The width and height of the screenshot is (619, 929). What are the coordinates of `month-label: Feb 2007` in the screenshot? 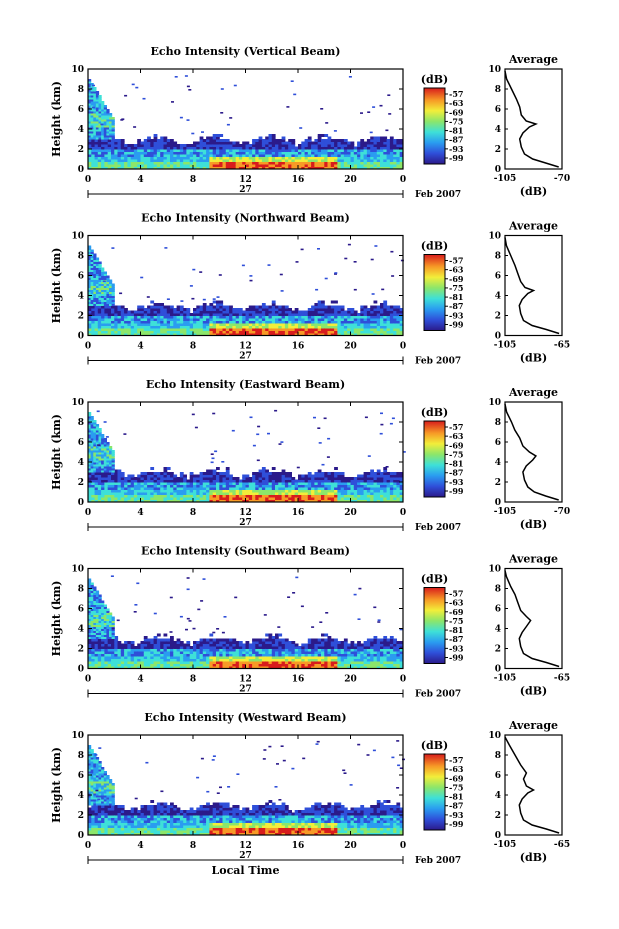 It's located at (438, 695).